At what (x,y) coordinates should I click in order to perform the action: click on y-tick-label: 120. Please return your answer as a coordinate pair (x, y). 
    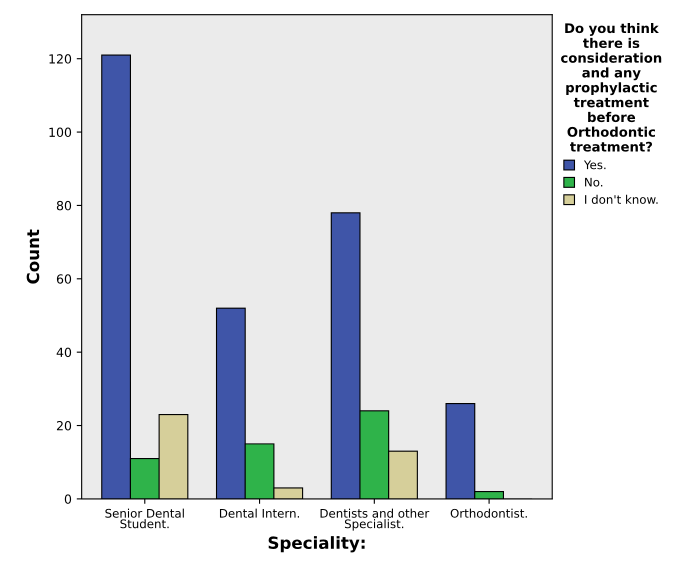
    Looking at the image, I should click on (60, 59).